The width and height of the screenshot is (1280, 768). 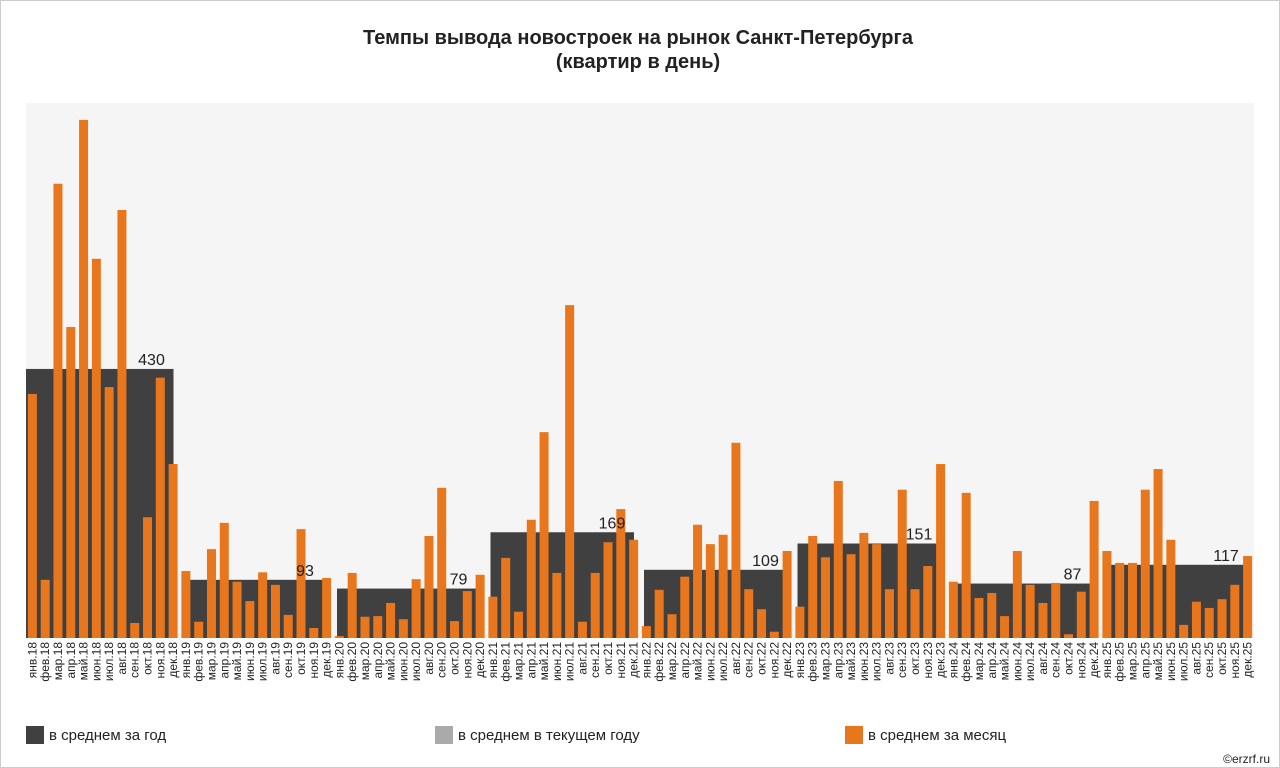 I want to click on x-tick-label: фев.19, so click(x=199, y=662).